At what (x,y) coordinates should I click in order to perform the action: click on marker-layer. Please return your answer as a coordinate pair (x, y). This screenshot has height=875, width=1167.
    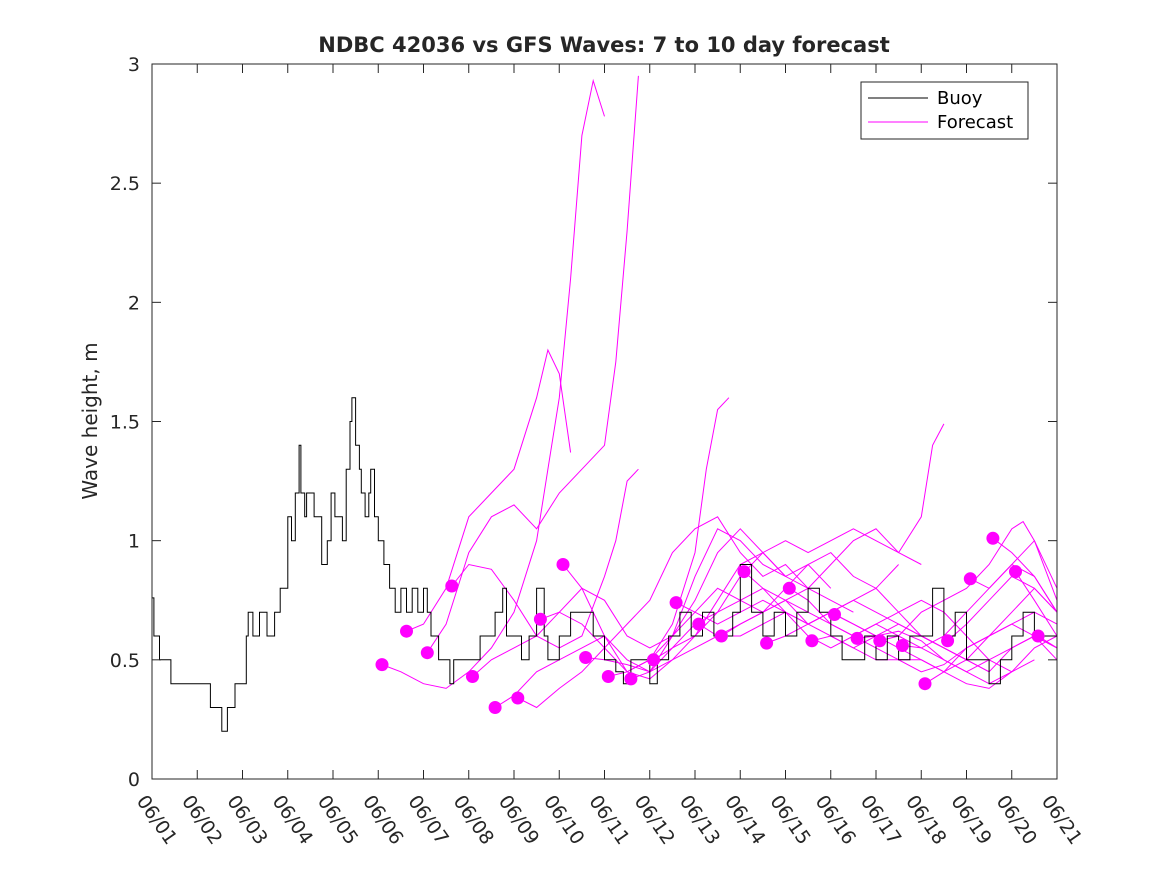
    Looking at the image, I should click on (710, 622).